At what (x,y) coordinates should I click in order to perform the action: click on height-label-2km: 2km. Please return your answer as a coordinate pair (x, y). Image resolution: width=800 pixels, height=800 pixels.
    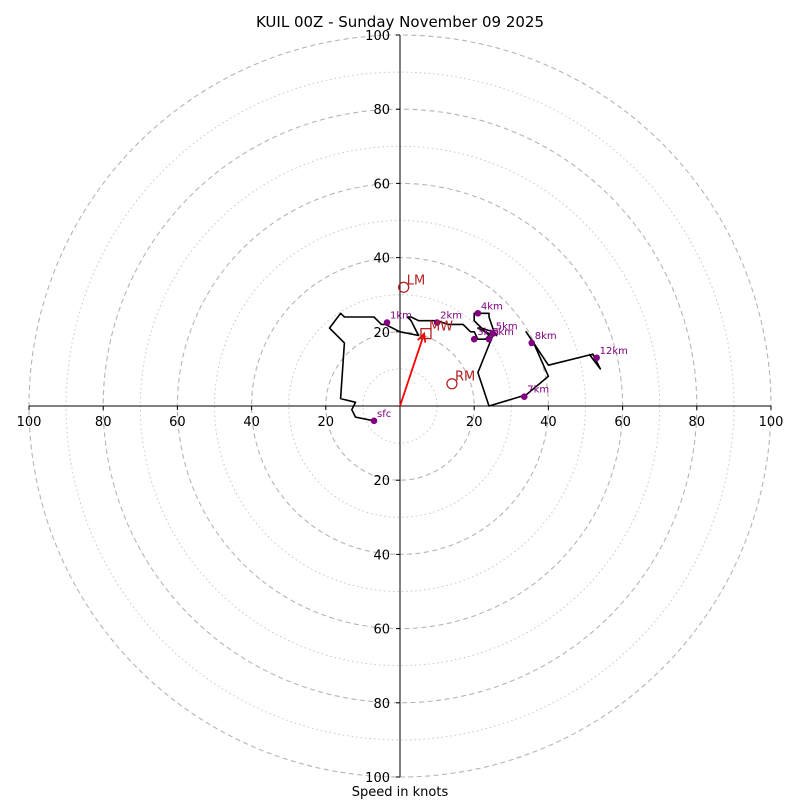
    Looking at the image, I should click on (451, 316).